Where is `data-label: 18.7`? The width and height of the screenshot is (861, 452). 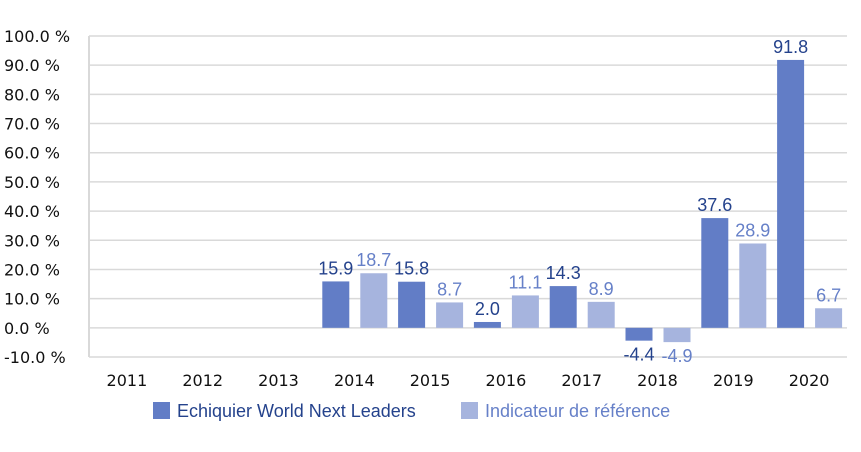 data-label: 18.7 is located at coordinates (373, 260).